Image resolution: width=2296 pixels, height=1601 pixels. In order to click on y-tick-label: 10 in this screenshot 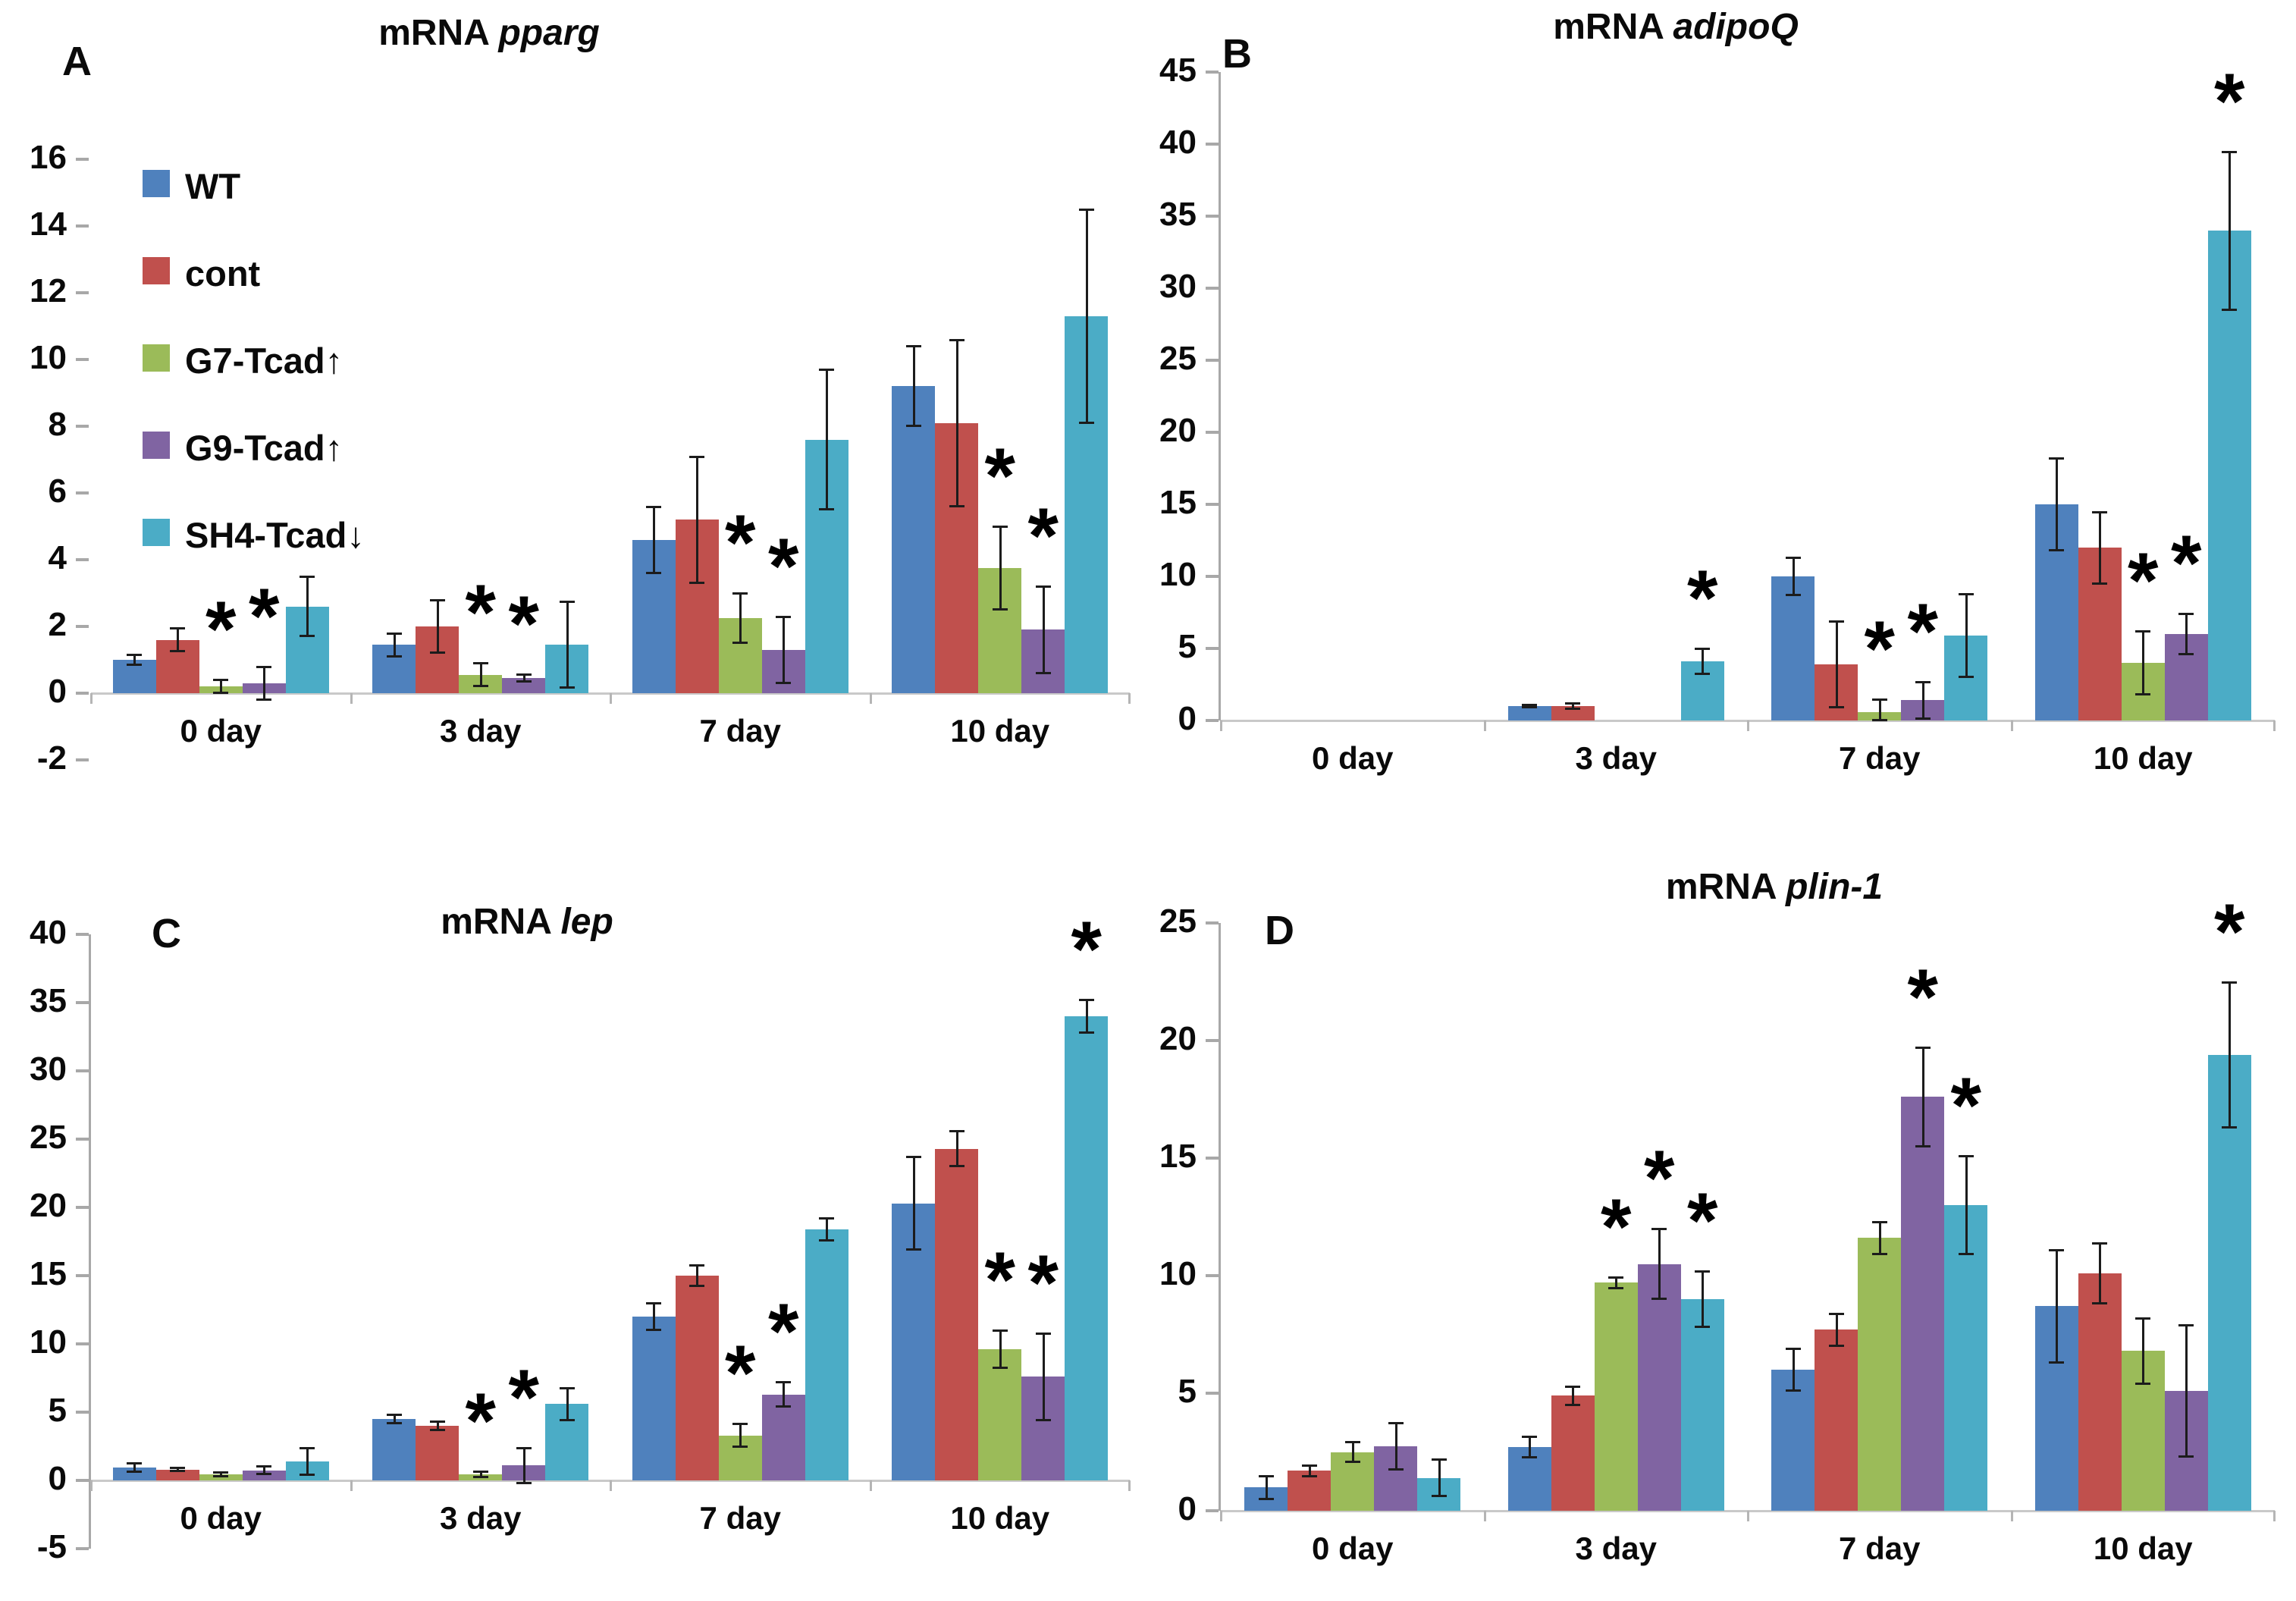, I will do `click(48, 1342)`.